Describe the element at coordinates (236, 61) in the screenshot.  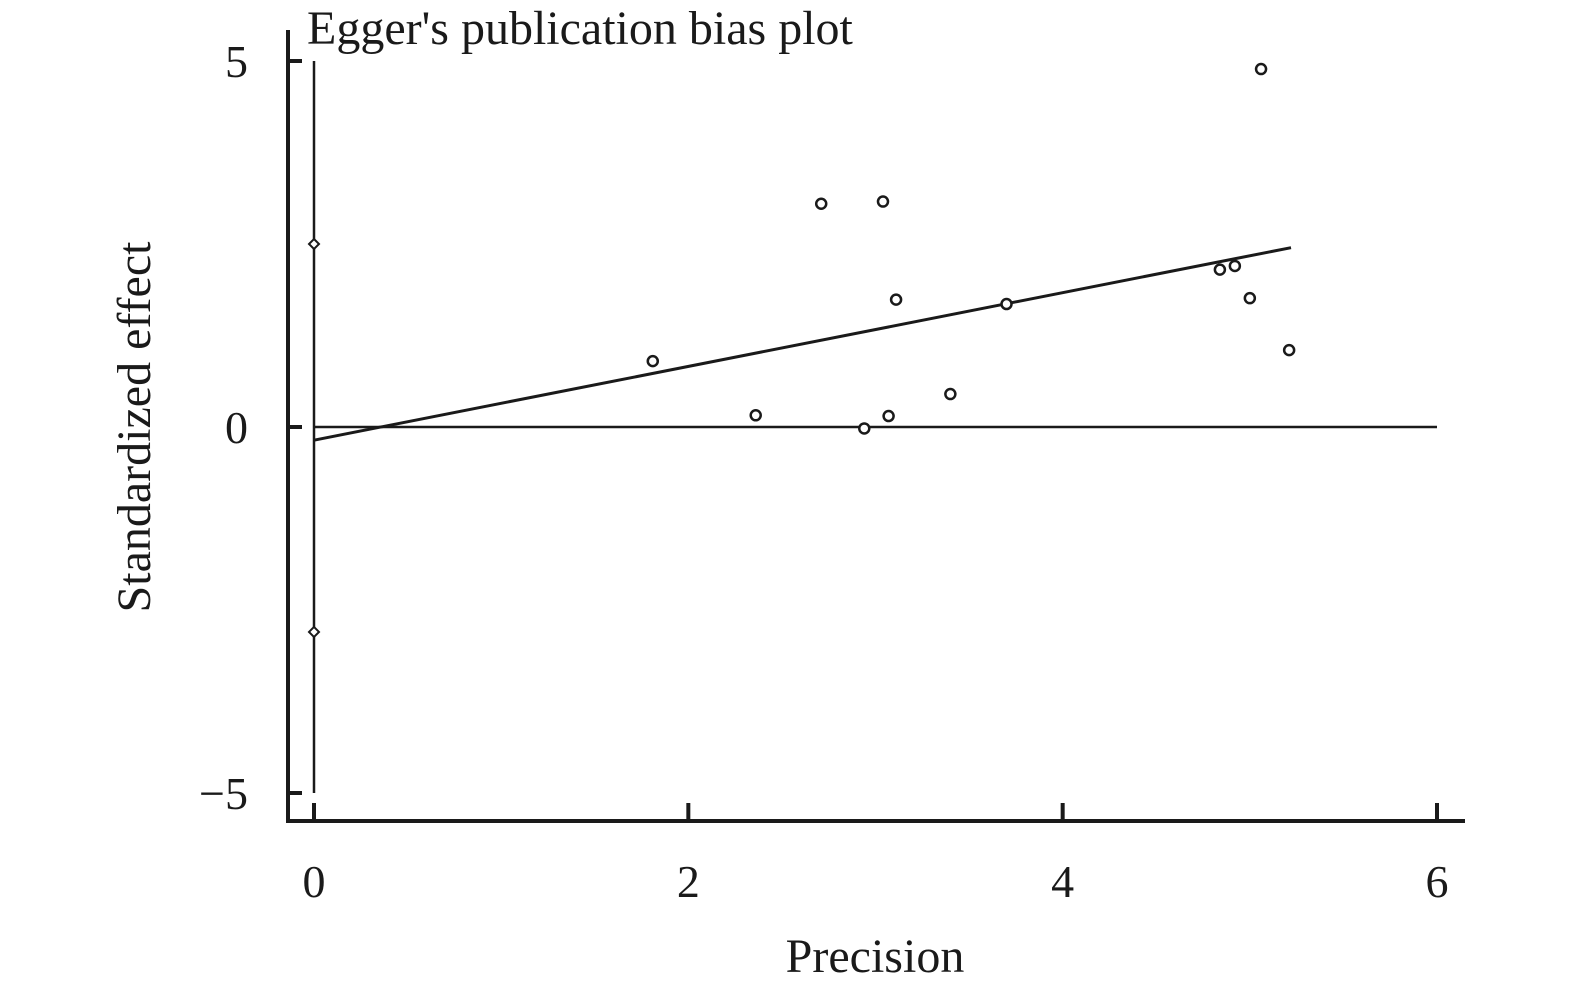
I see `y-tick-label: 5` at that location.